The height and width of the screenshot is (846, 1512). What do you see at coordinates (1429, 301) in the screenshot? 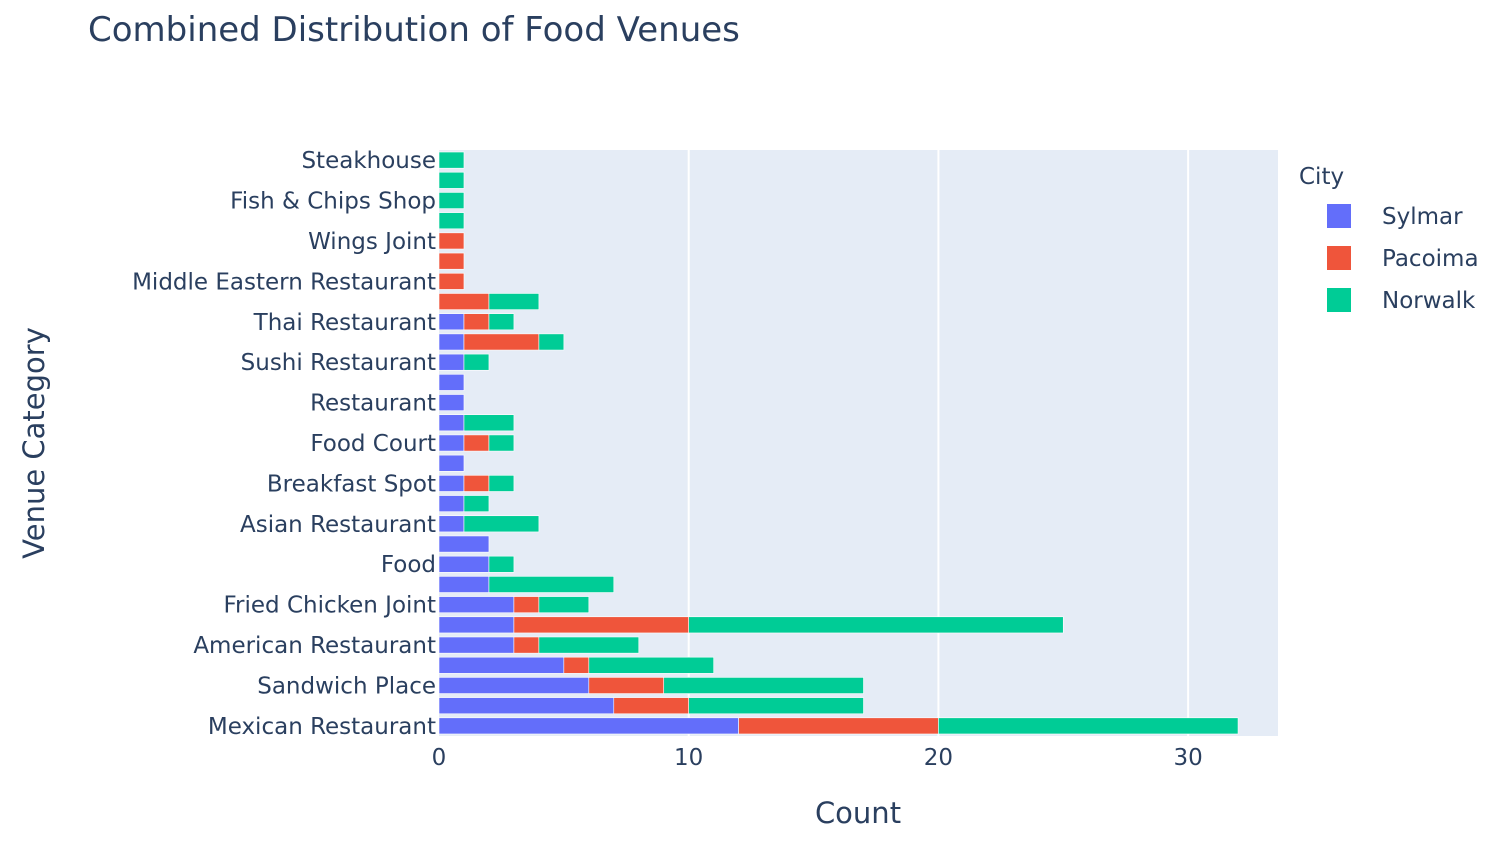
I see `legend-label-norwalk: Norwalk` at bounding box center [1429, 301].